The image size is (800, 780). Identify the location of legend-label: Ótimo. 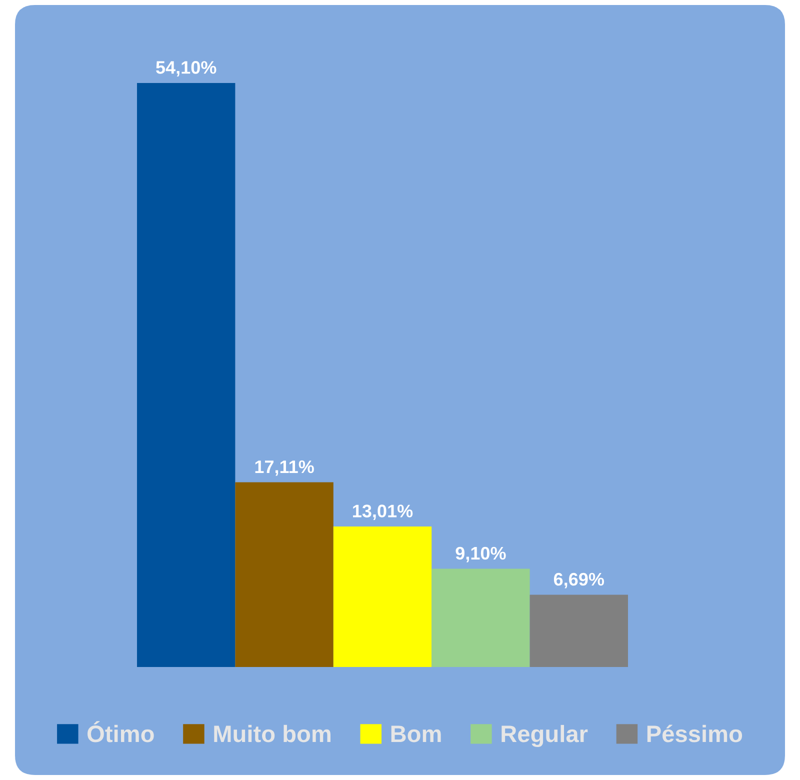
(121, 731).